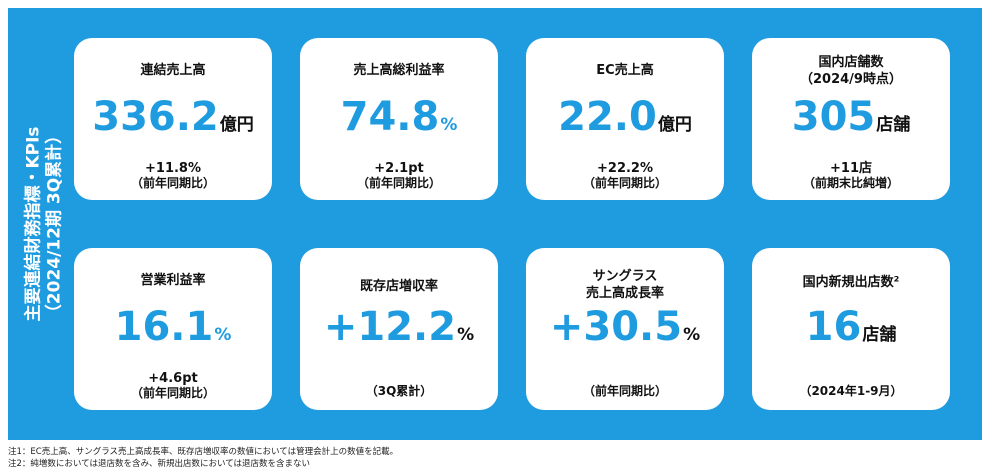 The image size is (990, 475). I want to click on kpi-label: サングラス, so click(625, 276).